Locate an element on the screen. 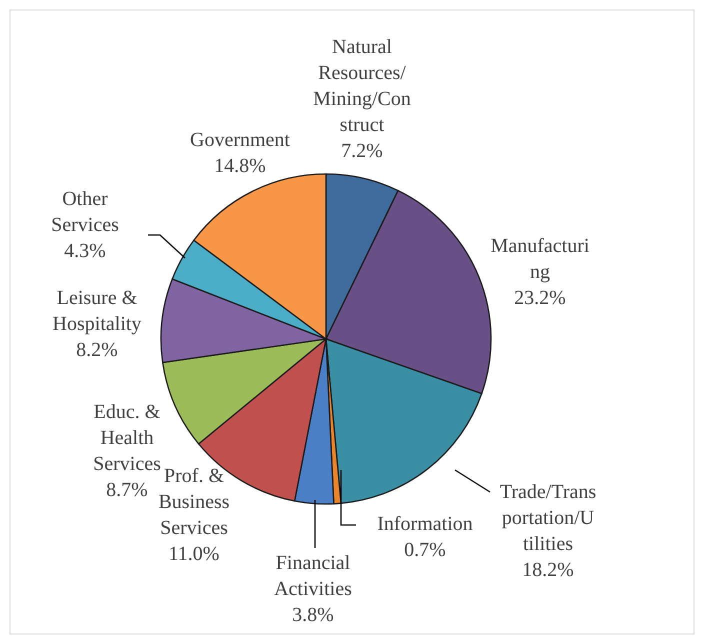 The width and height of the screenshot is (704, 643). data-label: 8.7% is located at coordinates (127, 490).